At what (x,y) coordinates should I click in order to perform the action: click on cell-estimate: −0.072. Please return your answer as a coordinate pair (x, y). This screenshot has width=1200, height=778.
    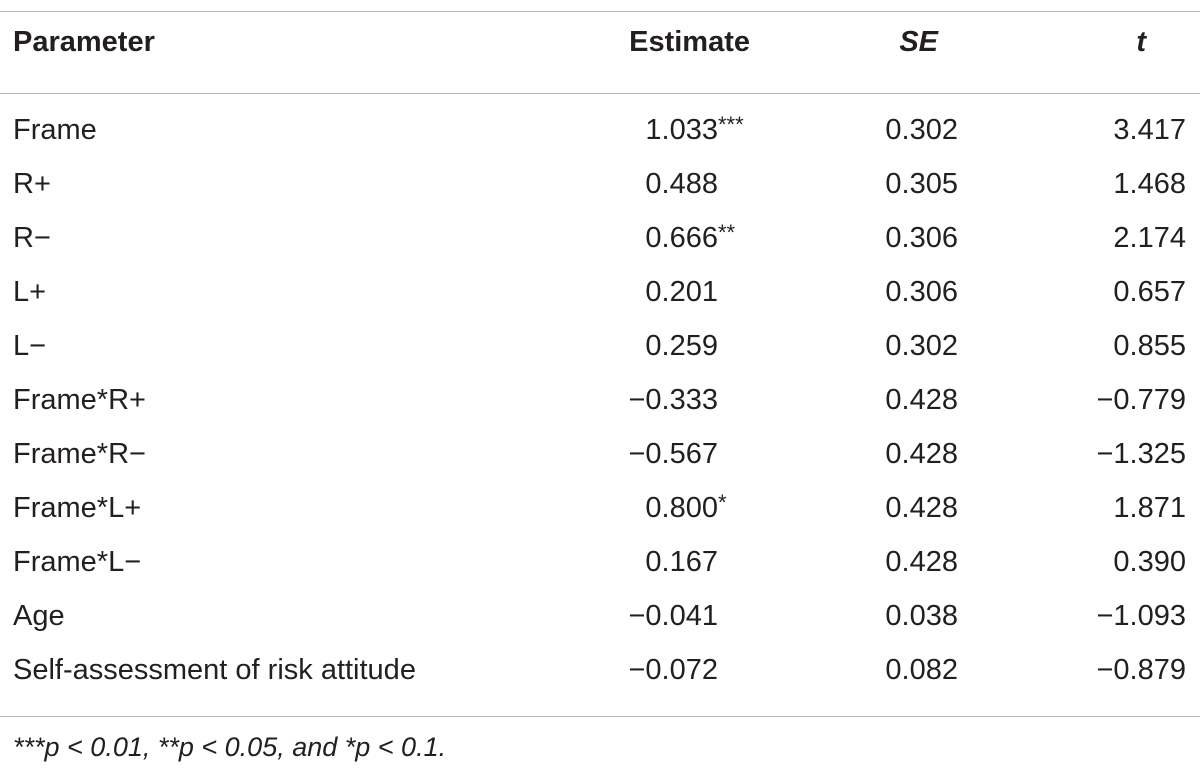
    Looking at the image, I should click on (639, 670).